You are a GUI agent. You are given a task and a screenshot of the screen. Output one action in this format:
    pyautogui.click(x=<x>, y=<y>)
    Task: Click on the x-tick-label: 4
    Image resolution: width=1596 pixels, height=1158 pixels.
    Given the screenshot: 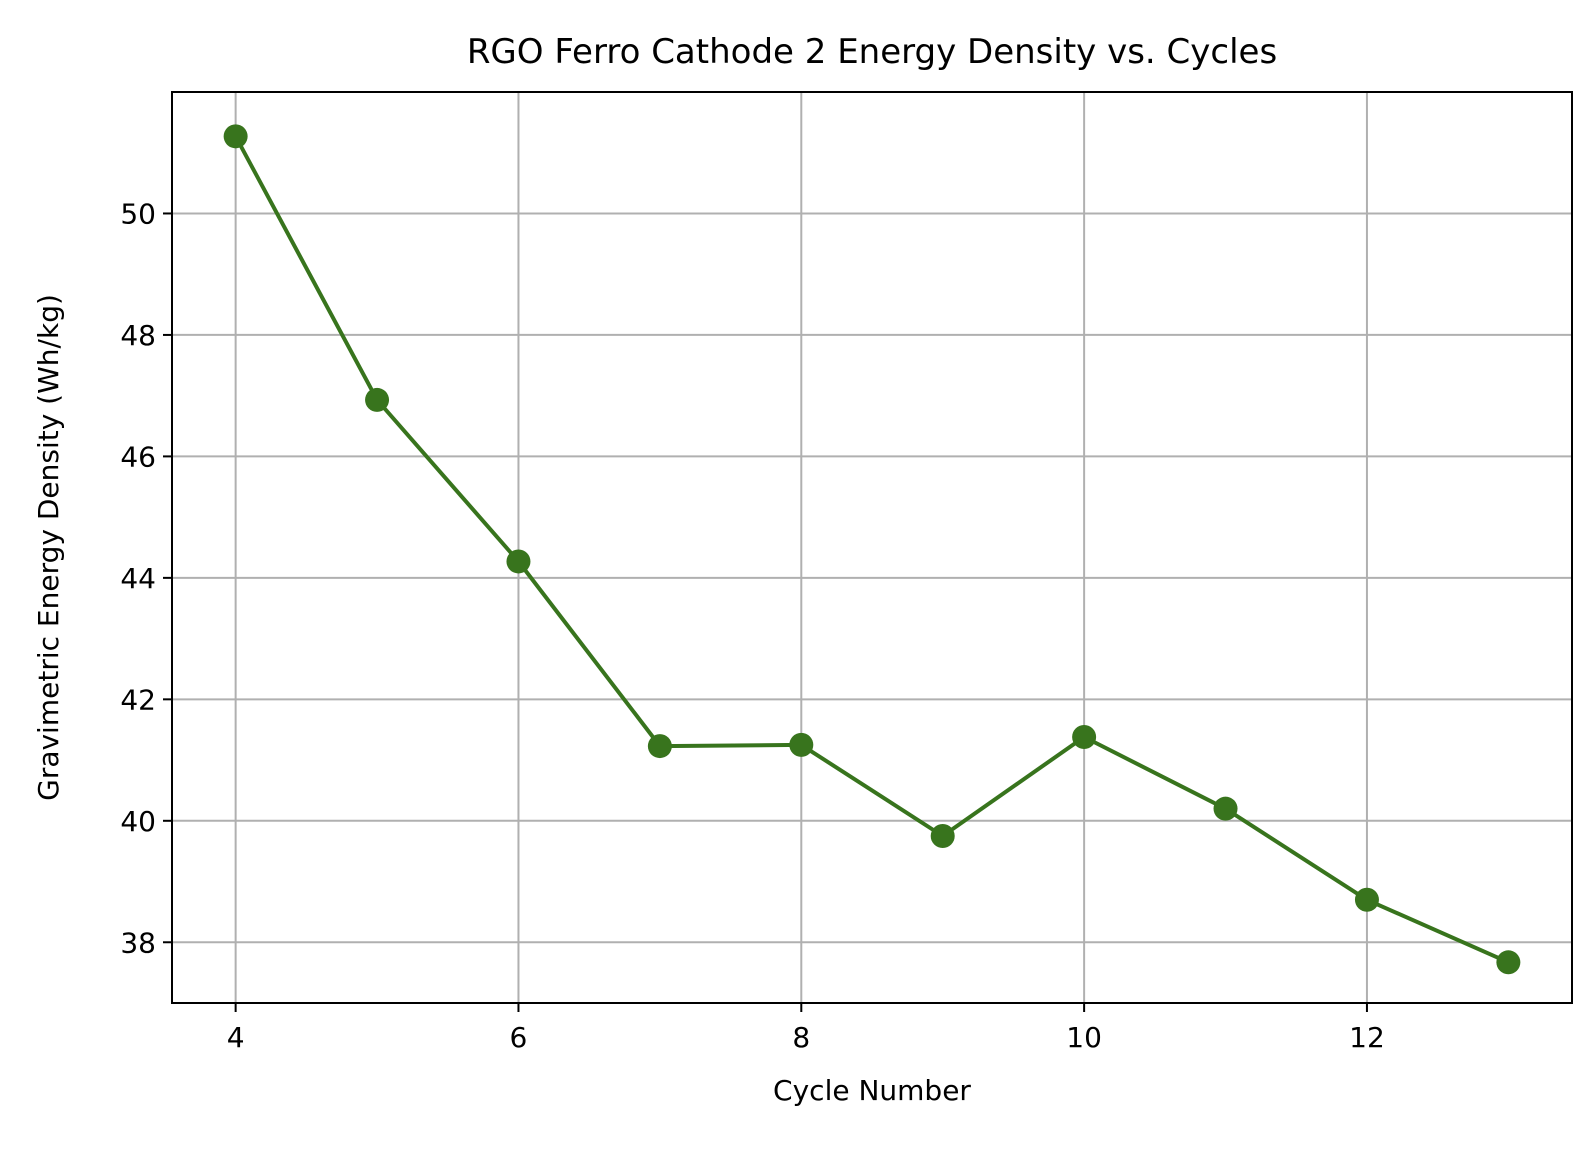 What is the action you would take?
    pyautogui.click(x=236, y=1037)
    